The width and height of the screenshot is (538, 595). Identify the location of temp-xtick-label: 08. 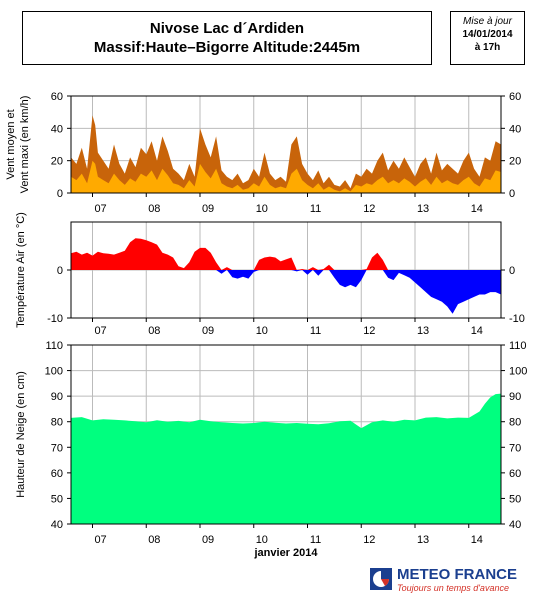
(154, 331).